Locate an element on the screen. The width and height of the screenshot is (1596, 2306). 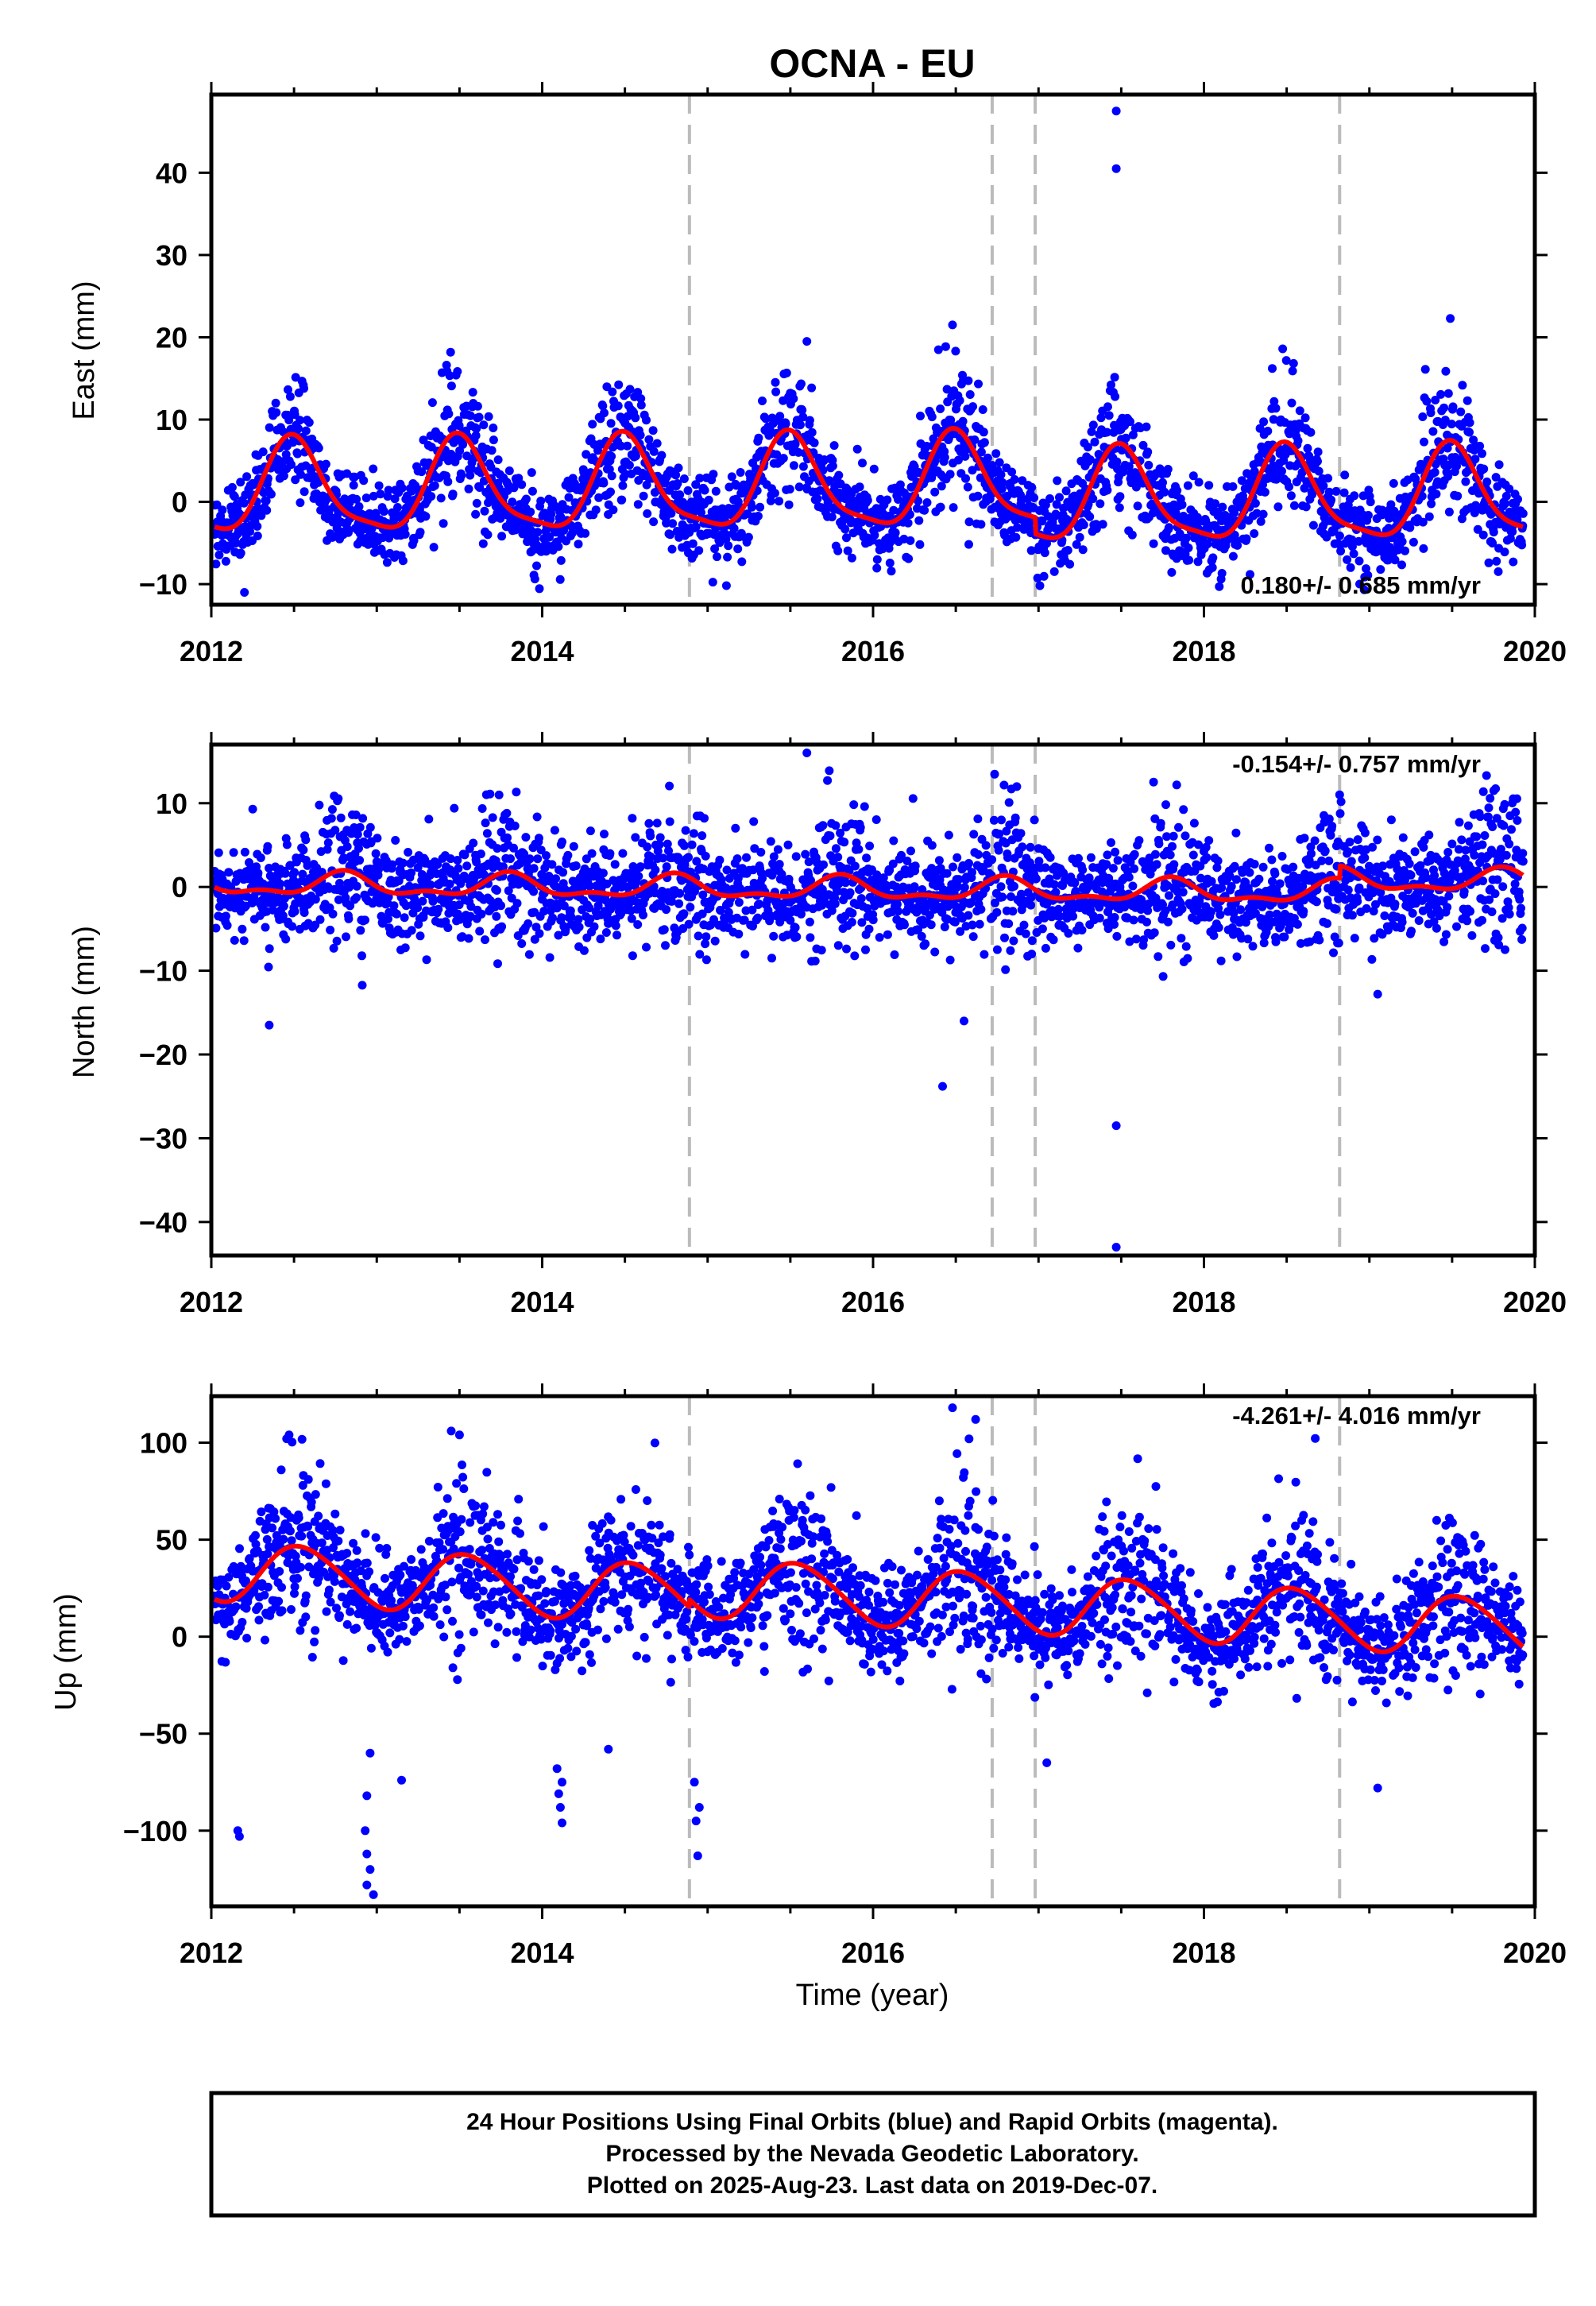
east-x-tick-label: 2012 is located at coordinates (211, 651).